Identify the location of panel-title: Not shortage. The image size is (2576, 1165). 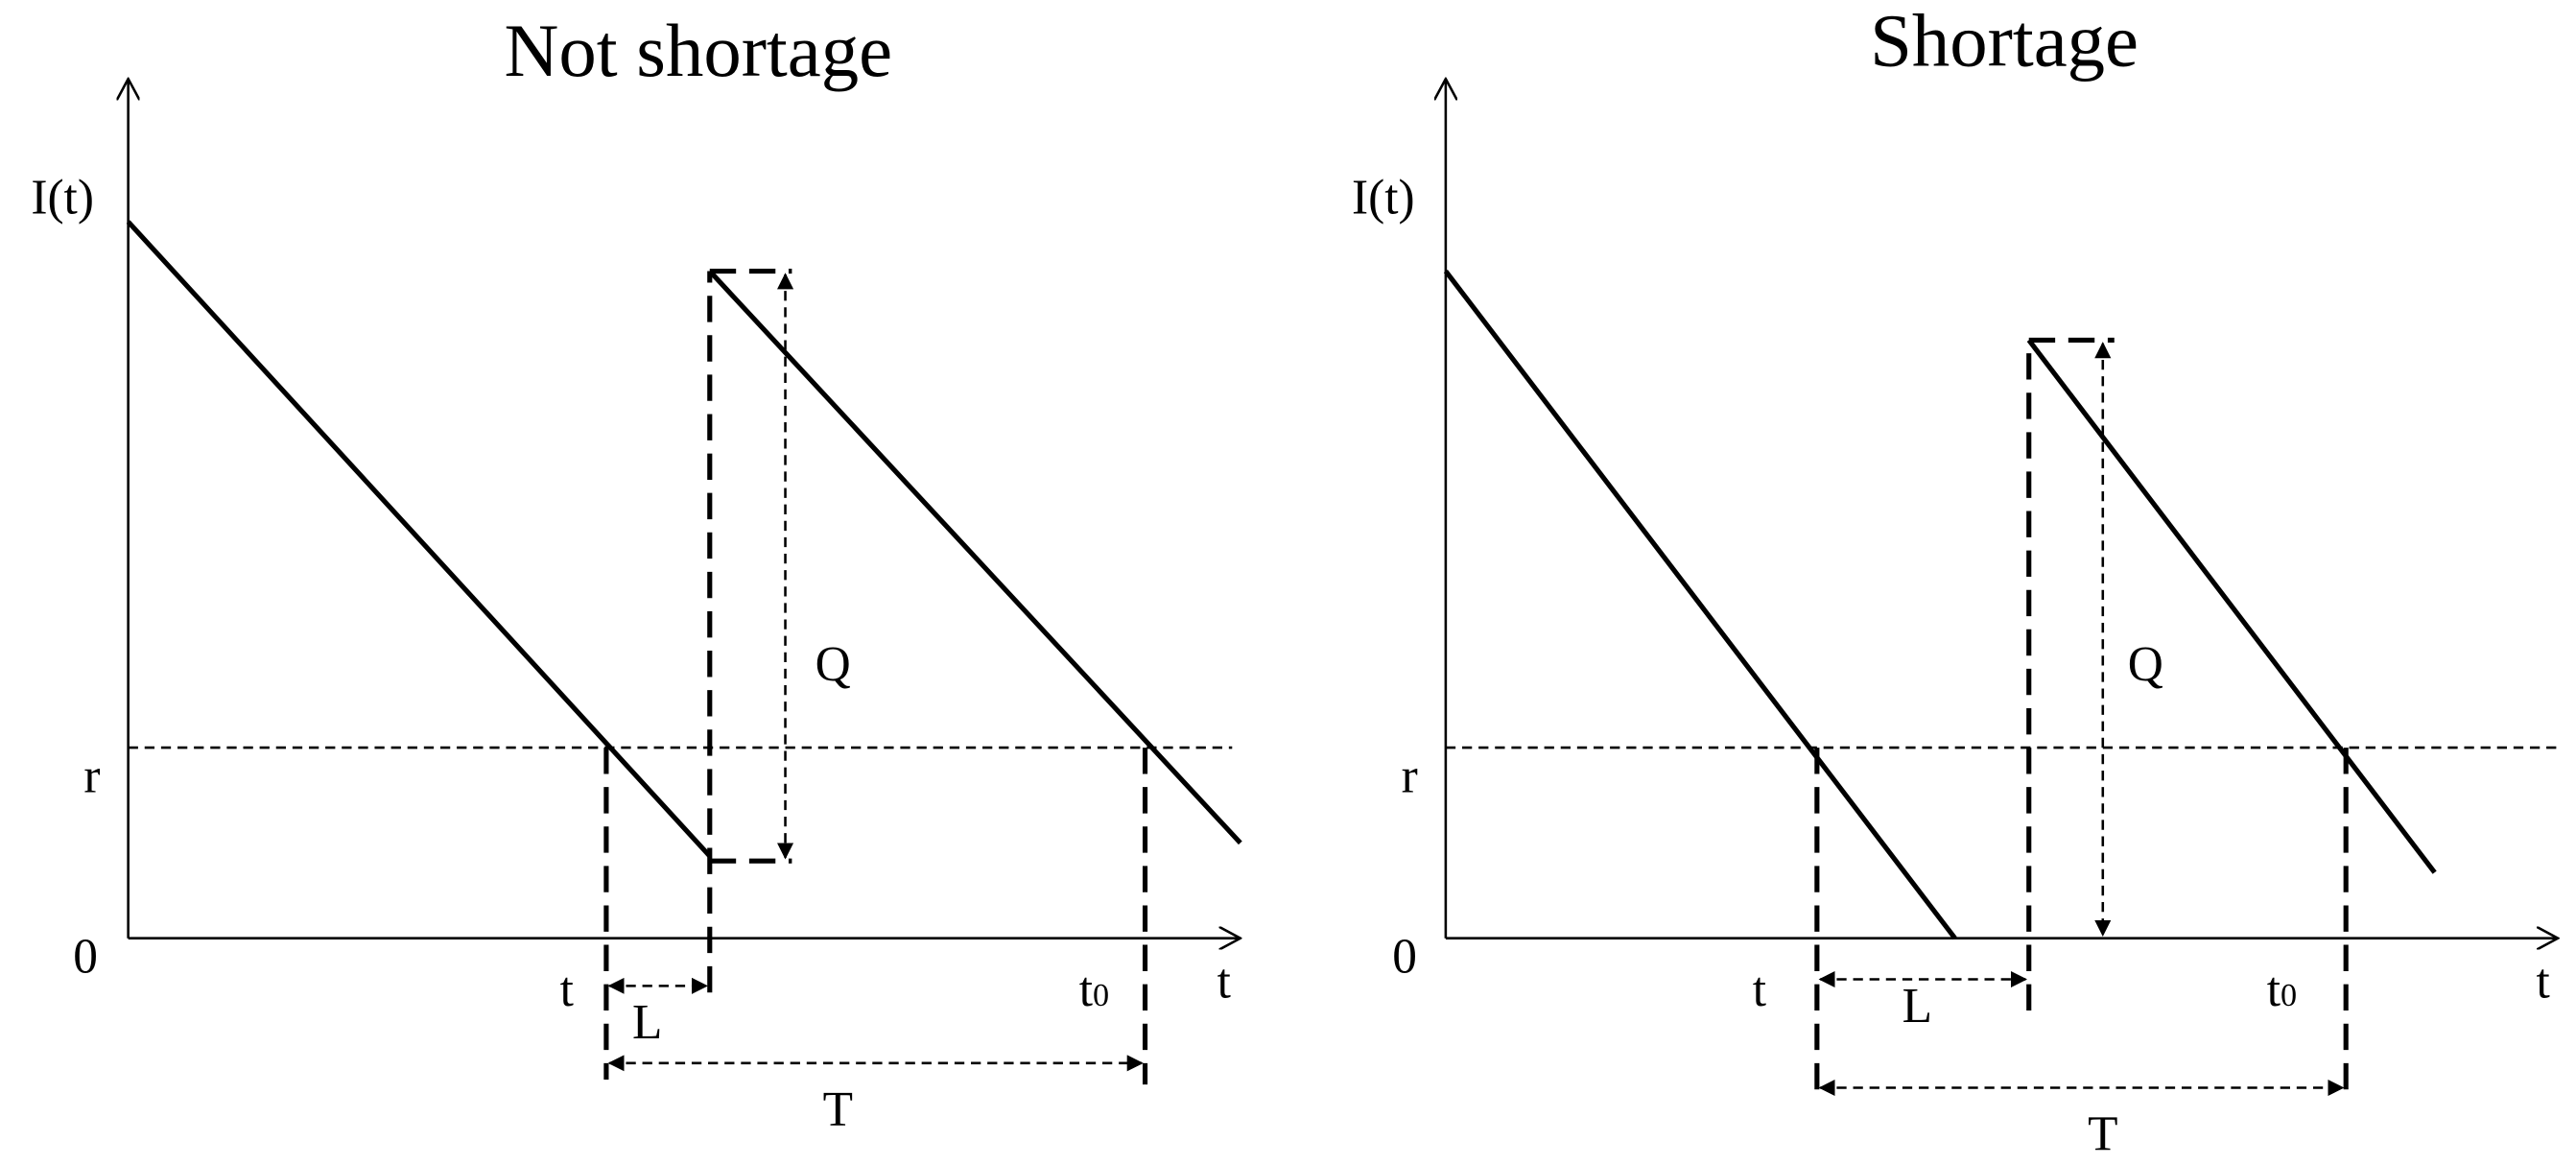
(698, 51).